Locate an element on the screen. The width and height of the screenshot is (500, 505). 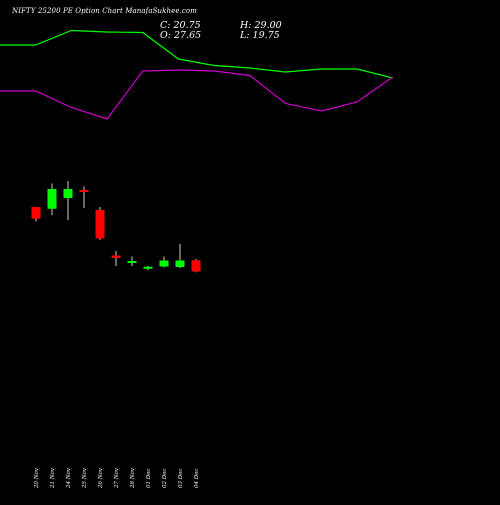
lower-band-line is located at coordinates (197, 94).